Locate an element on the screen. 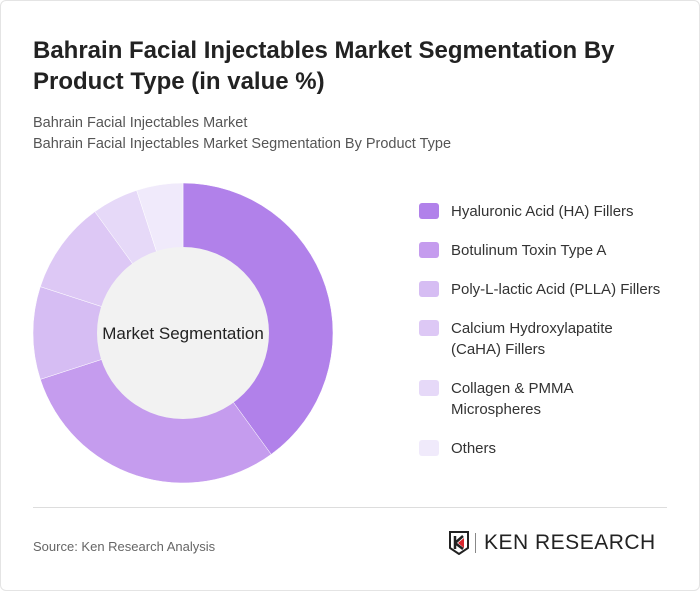  center-label: Market Segmentation is located at coordinates (183, 333).